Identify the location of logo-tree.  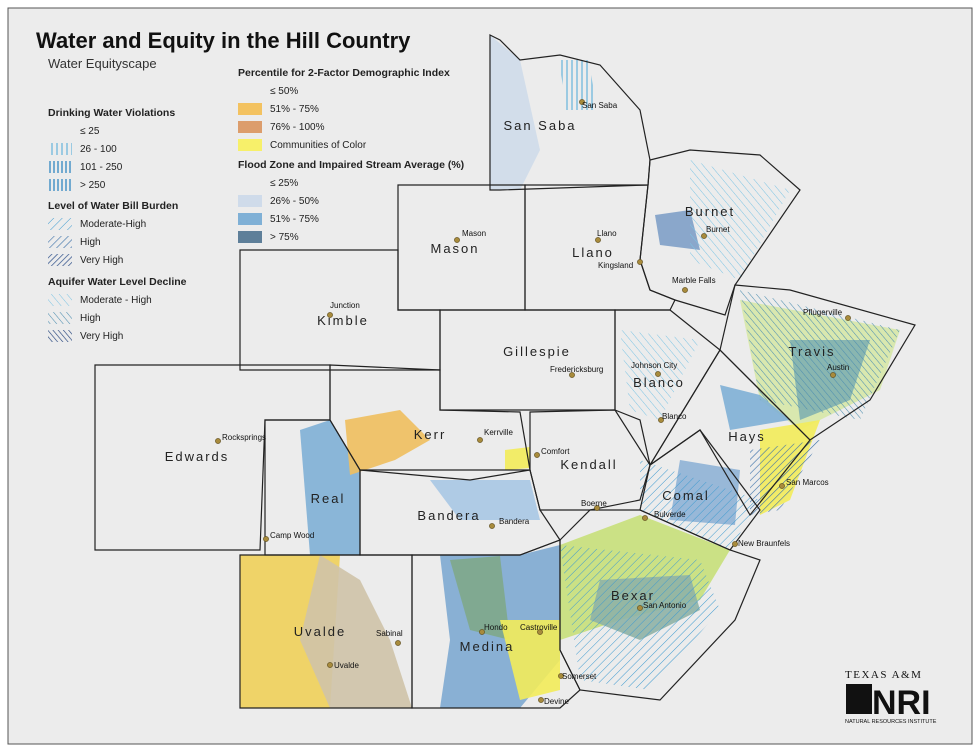
(859, 699).